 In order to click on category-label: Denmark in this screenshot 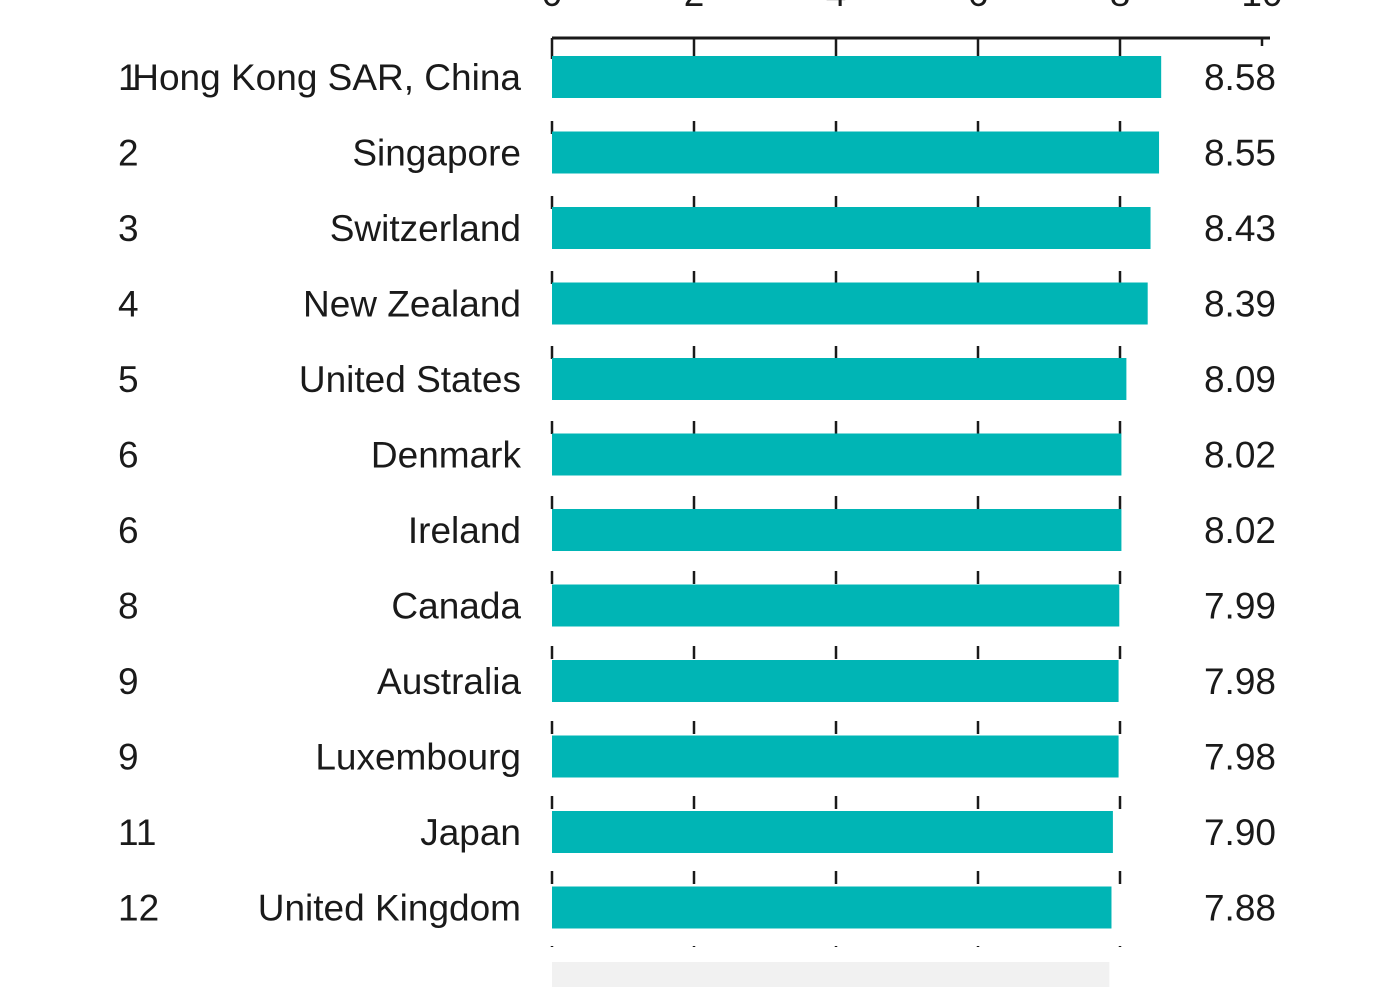, I will do `click(446, 455)`.